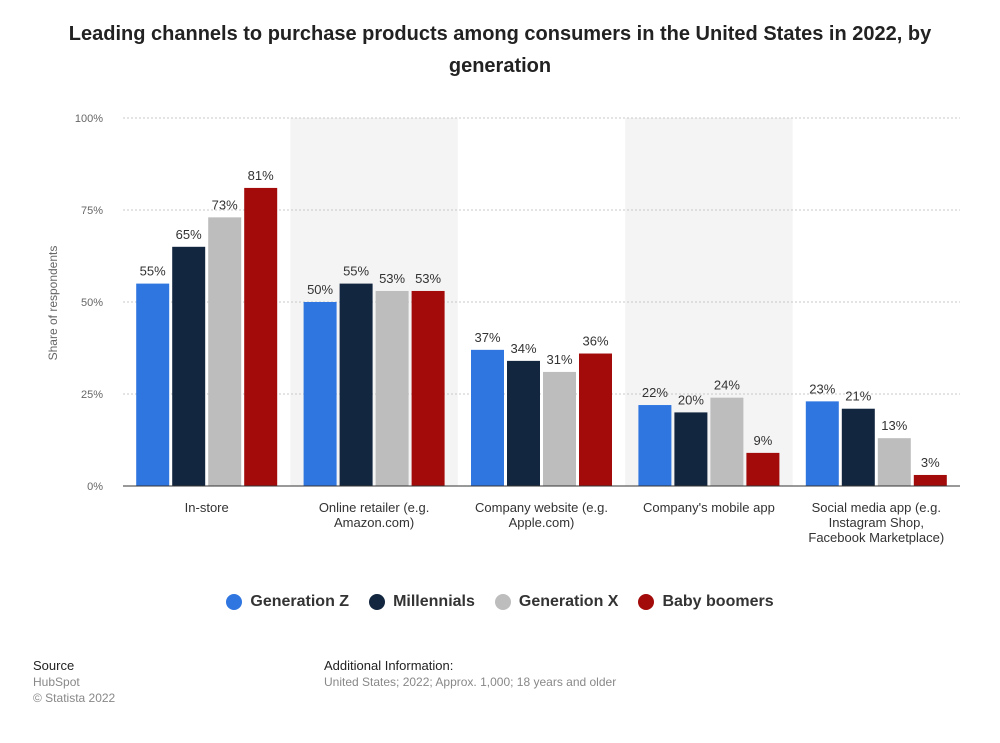 Image resolution: width=1000 pixels, height=743 pixels. Describe the element at coordinates (568, 601) in the screenshot. I see `legend-label: Generation X` at that location.